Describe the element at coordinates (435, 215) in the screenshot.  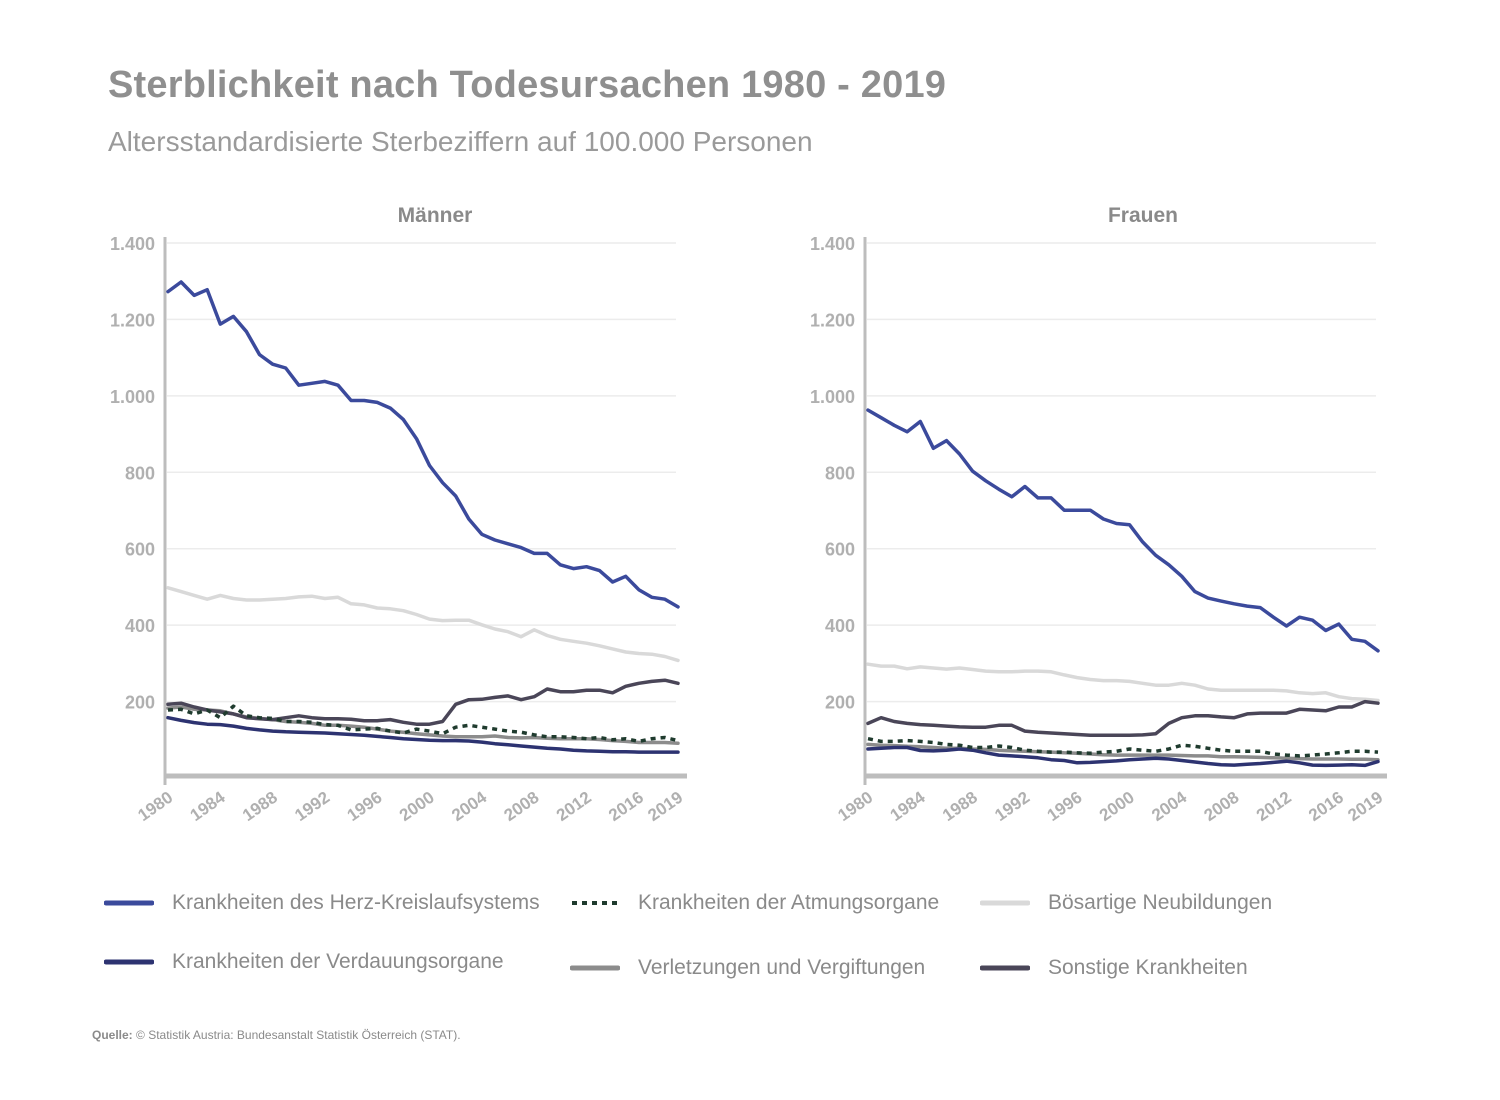
I see `panel-title: Männer` at that location.